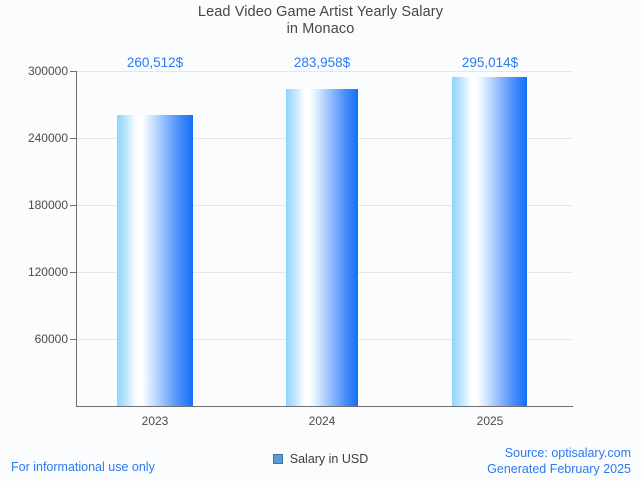 Image resolution: width=641 pixels, height=481 pixels. I want to click on bar-2025, so click(489, 241).